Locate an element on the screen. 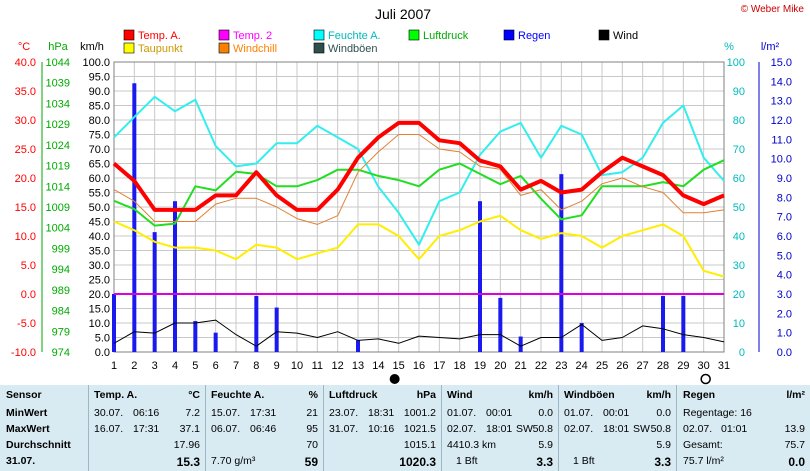 This screenshot has width=810, height=471. x-tick-28: 28 is located at coordinates (663, 366).